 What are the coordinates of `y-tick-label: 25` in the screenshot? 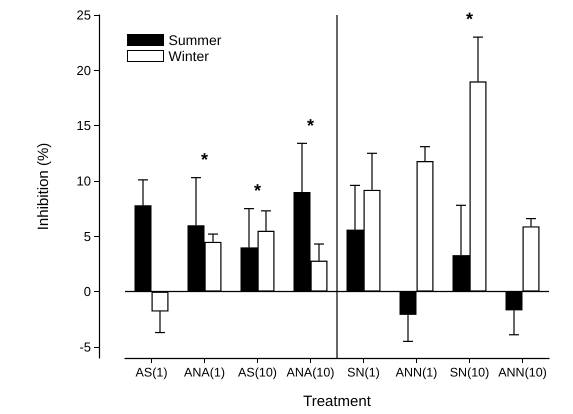 It's located at (83, 15).